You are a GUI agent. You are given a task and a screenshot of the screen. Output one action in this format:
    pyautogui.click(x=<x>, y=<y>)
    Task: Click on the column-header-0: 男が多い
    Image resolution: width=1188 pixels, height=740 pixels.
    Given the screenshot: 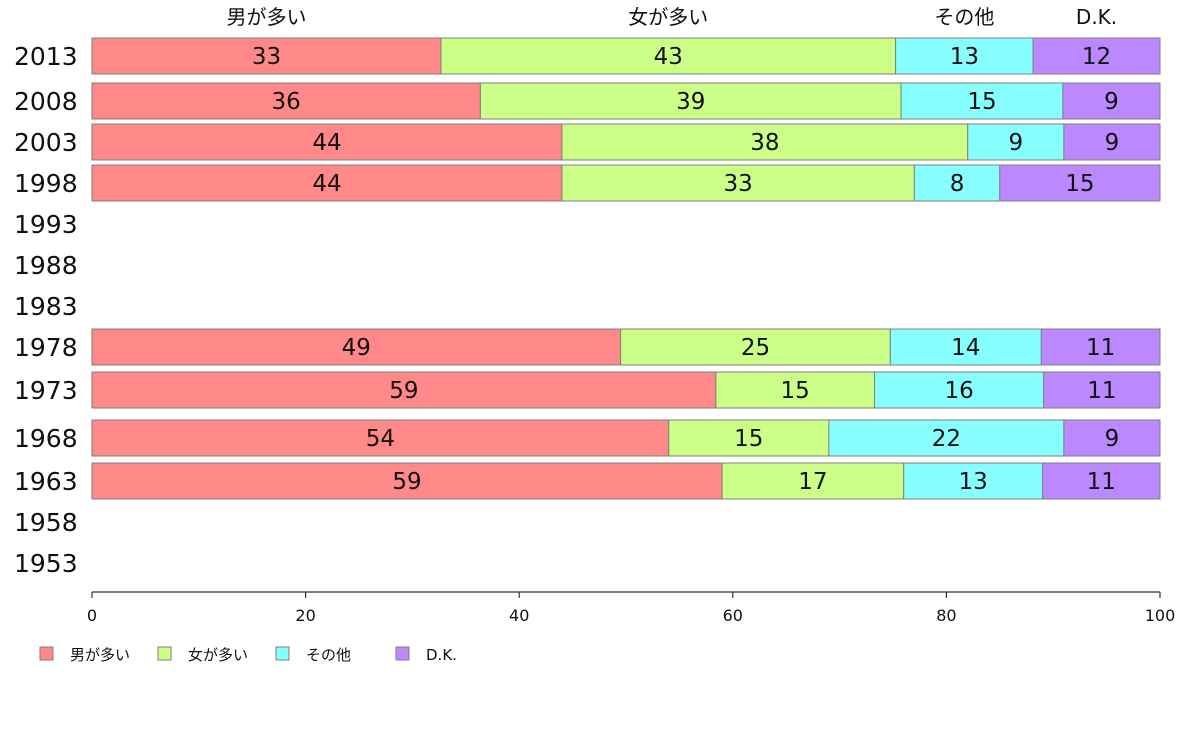 What is the action you would take?
    pyautogui.click(x=266, y=17)
    